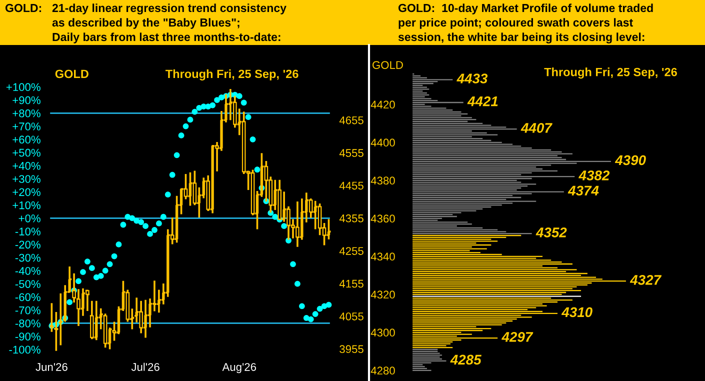 This screenshot has height=381, width=705. Describe the element at coordinates (26, 205) in the screenshot. I see `y-tick-label: +10%` at that location.